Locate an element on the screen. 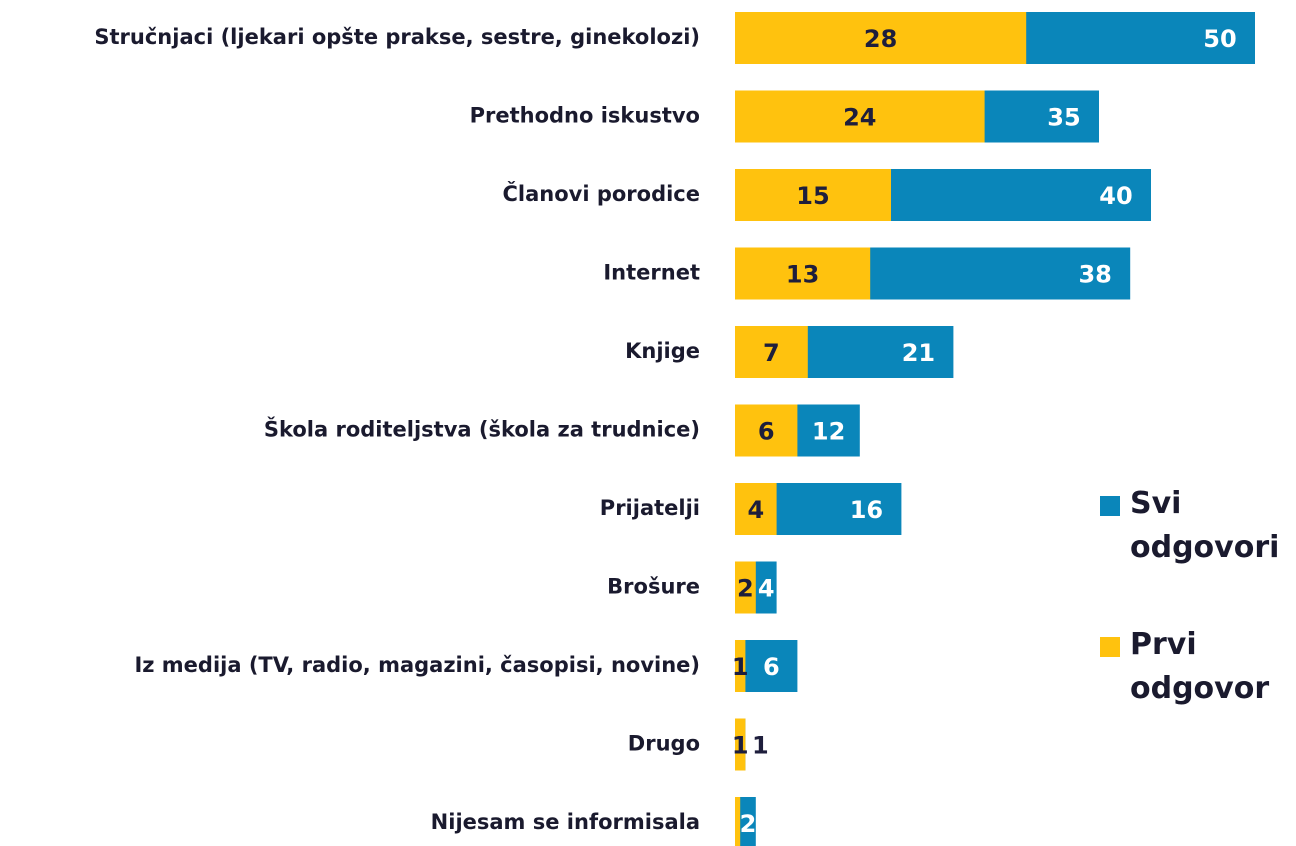 The height and width of the screenshot is (846, 1296). category-label: Škola roditeljstva (škola za trudnice) is located at coordinates (482, 429).